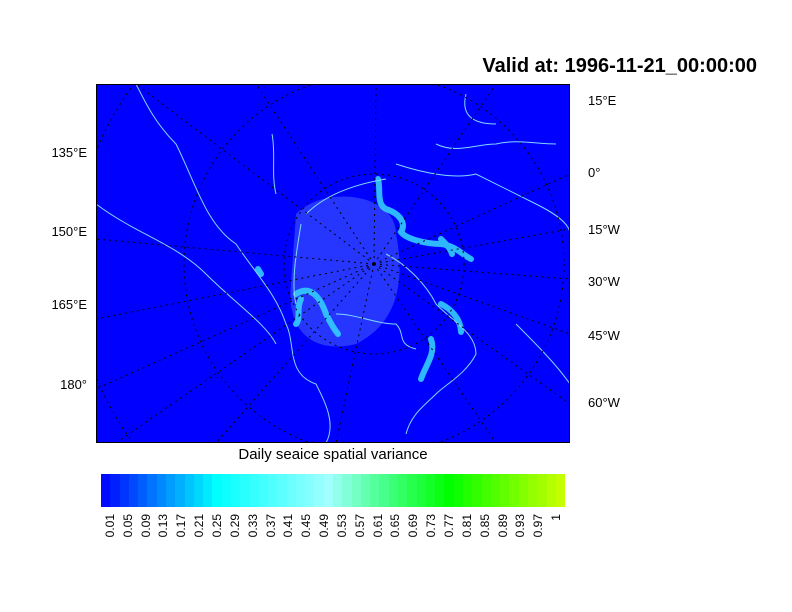  I want to click on colorbar-tick-label: 0.69, so click(413, 526).